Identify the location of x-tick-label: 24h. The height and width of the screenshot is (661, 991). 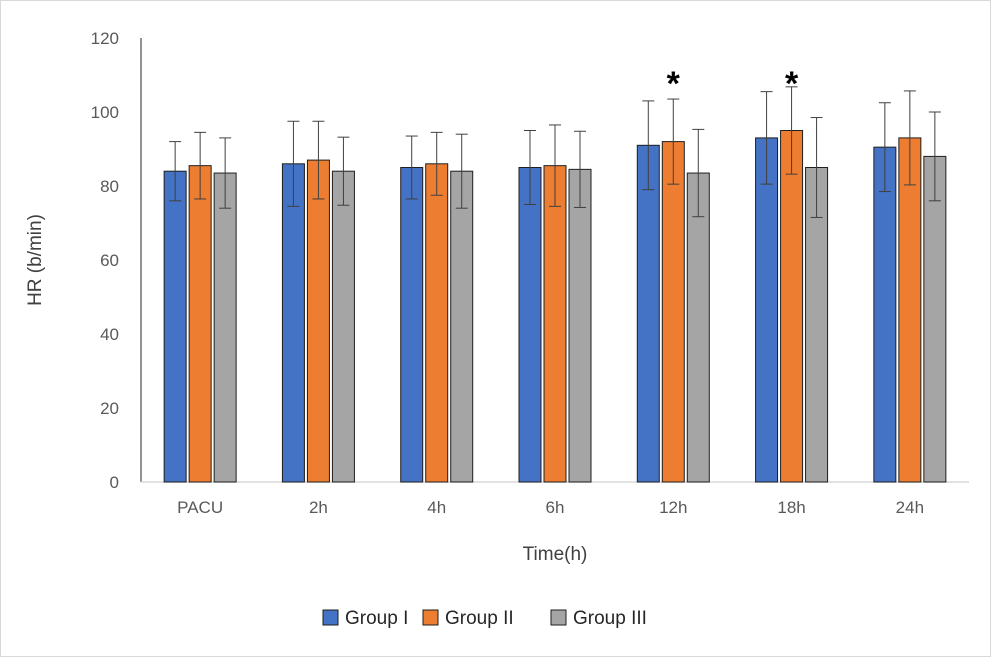
(910, 507).